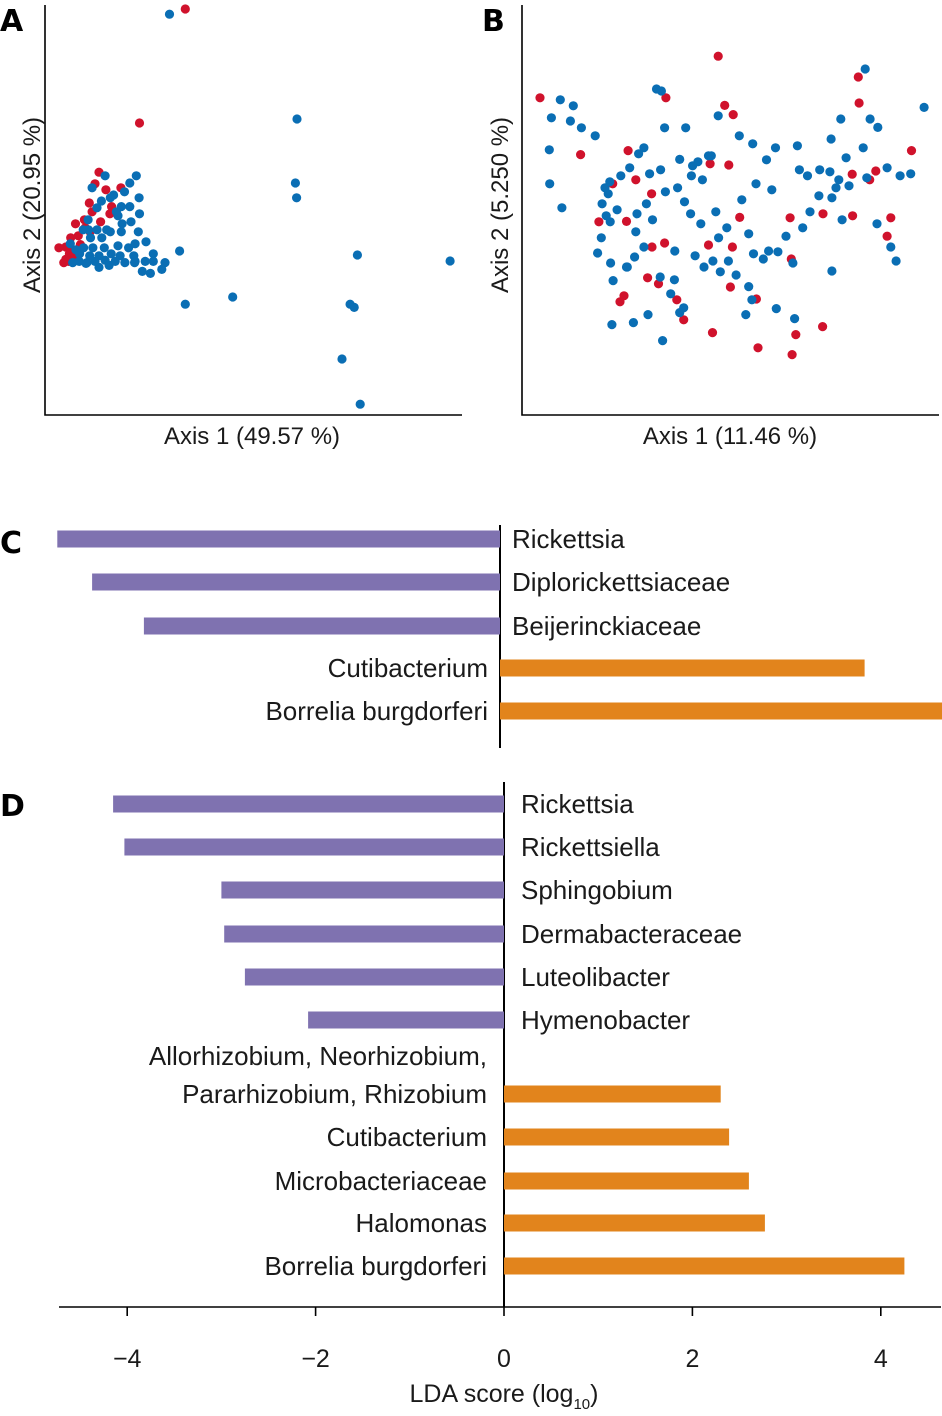 This screenshot has height=1416, width=942. What do you see at coordinates (318, 1056) in the screenshot?
I see `taxon-label: Allorhizobium, Neorhizobium,` at bounding box center [318, 1056].